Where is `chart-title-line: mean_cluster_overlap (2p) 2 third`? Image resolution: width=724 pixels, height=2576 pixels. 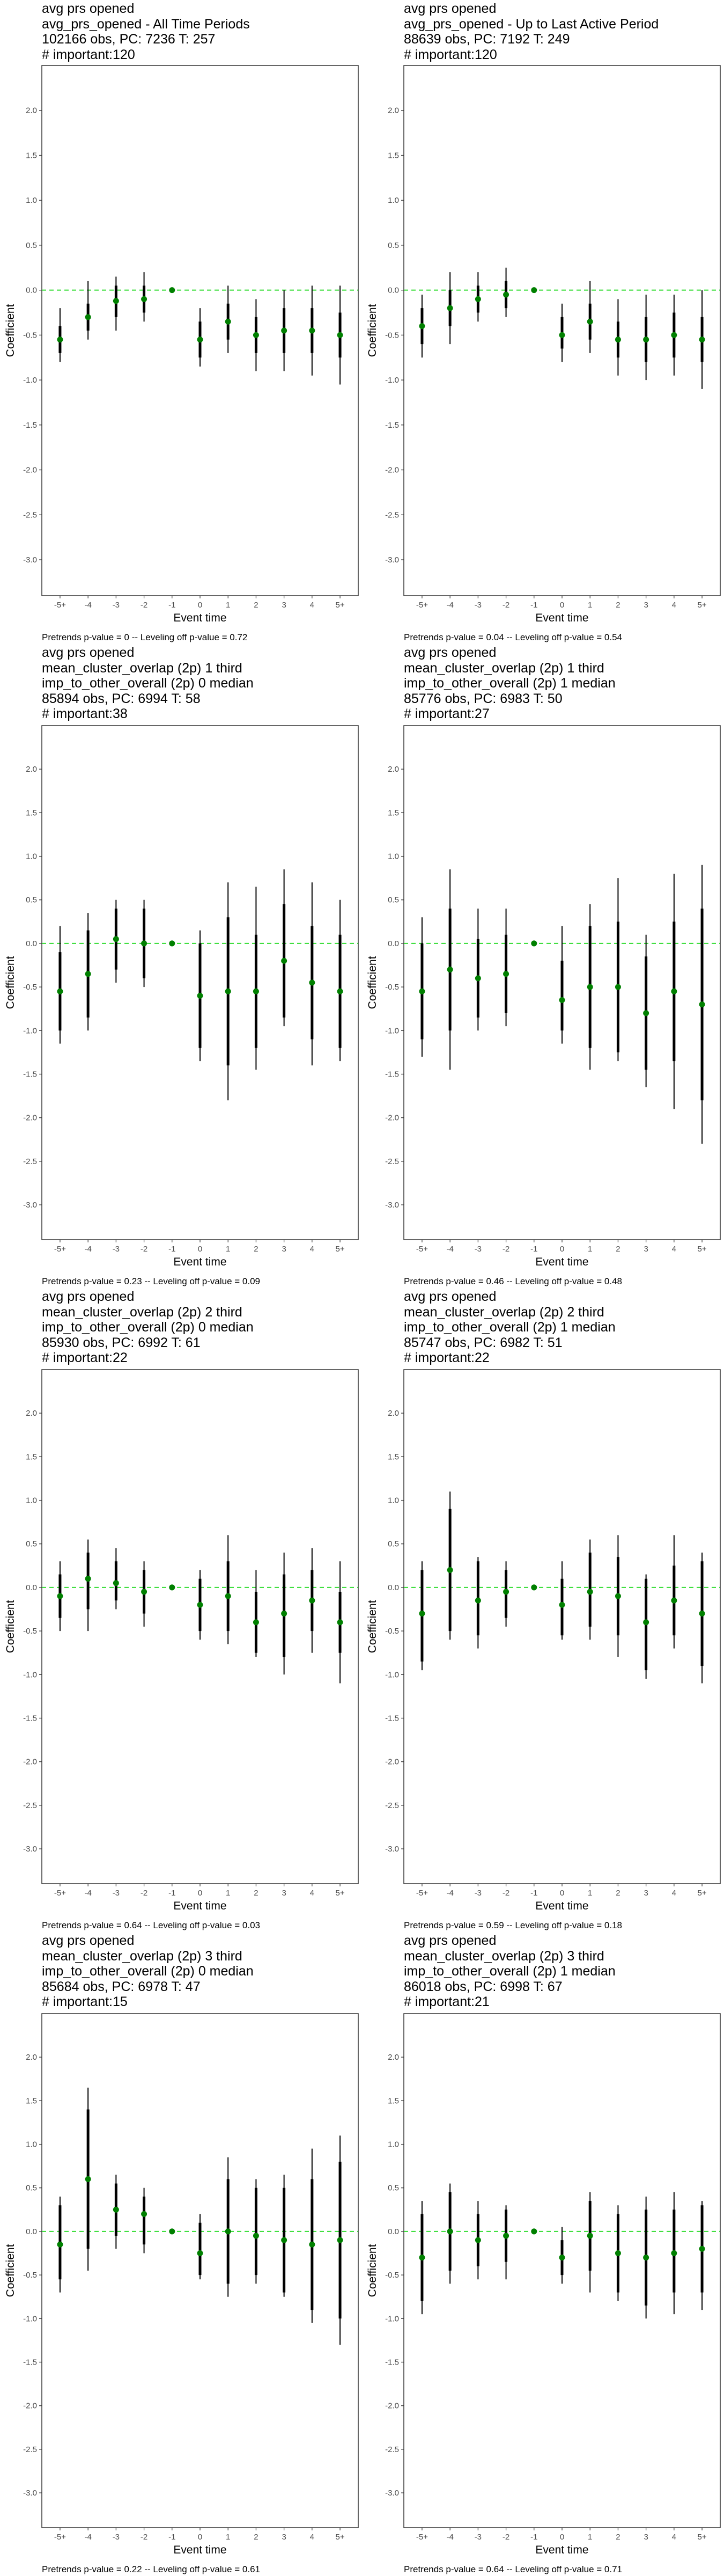
chart-title-line: mean_cluster_overlap (2p) 2 third is located at coordinates (142, 1312).